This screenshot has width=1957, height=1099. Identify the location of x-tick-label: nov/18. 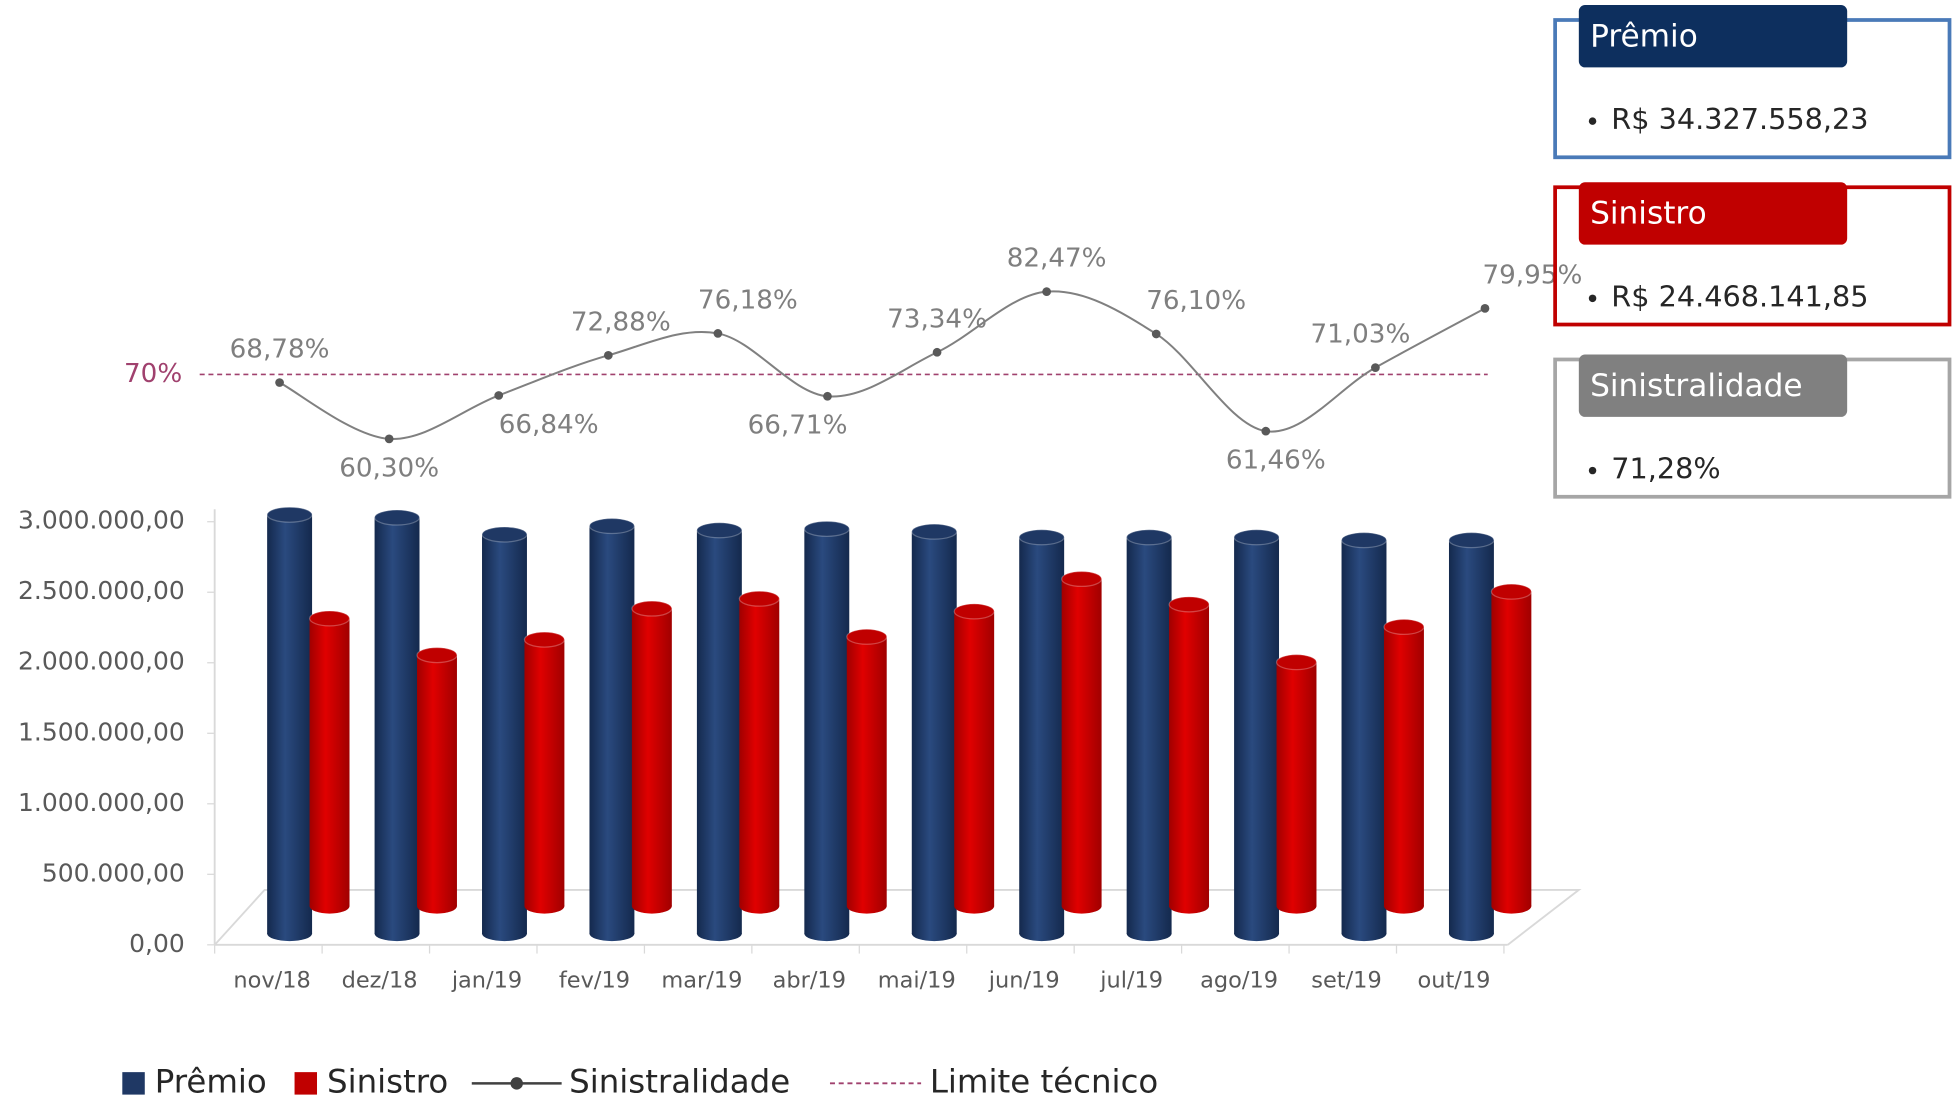
(271, 981).